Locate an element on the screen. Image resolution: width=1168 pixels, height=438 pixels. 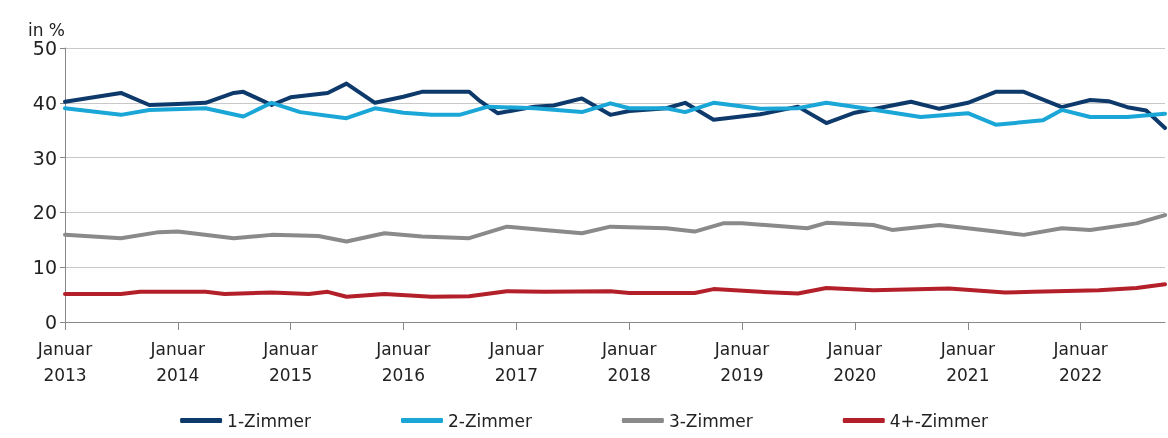
x-tick-label: Januar 2015 is located at coordinates (290, 362).